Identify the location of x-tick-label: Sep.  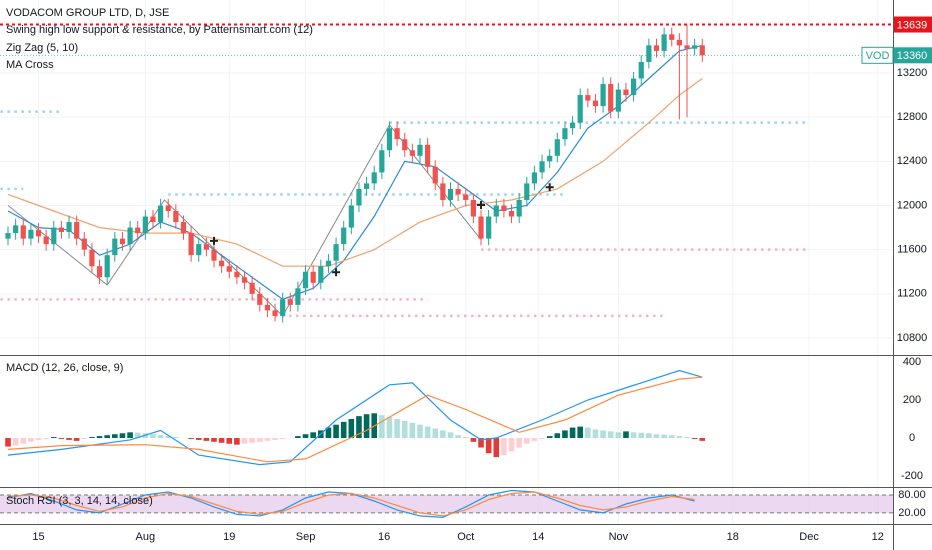
(306, 537).